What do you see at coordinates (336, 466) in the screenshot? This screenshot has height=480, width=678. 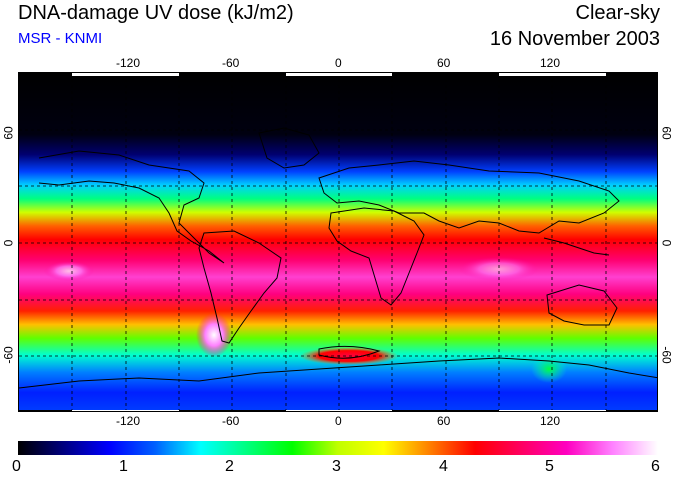 I see `colorbar-label: 3` at bounding box center [336, 466].